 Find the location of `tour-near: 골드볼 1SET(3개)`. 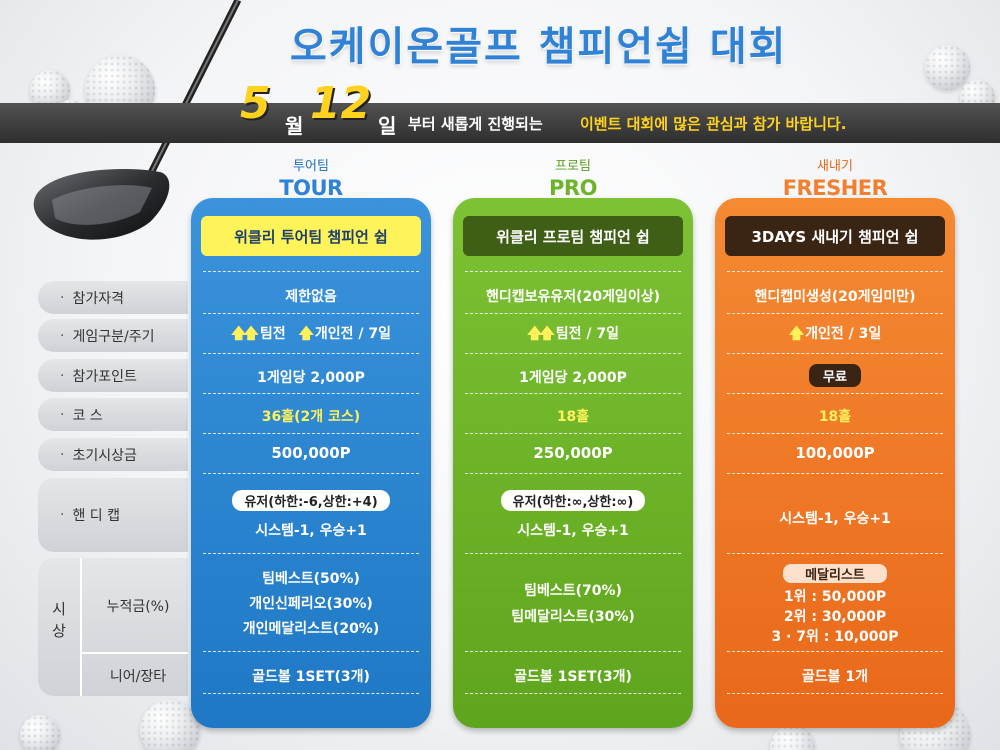

tour-near: 골드볼 1SET(3개) is located at coordinates (311, 677).